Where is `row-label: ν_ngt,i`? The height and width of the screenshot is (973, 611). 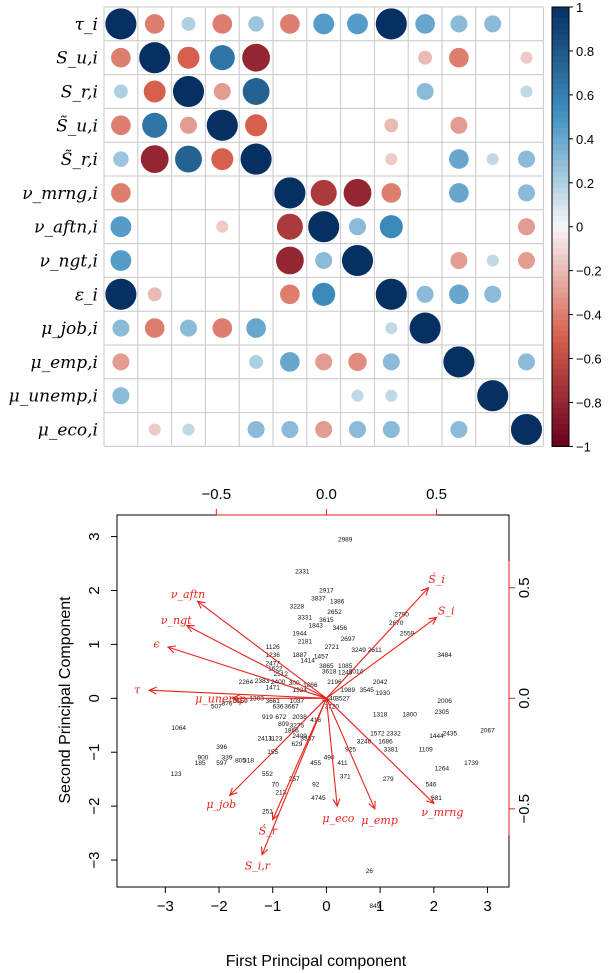
row-label: ν_ngt,i is located at coordinates (69, 262).